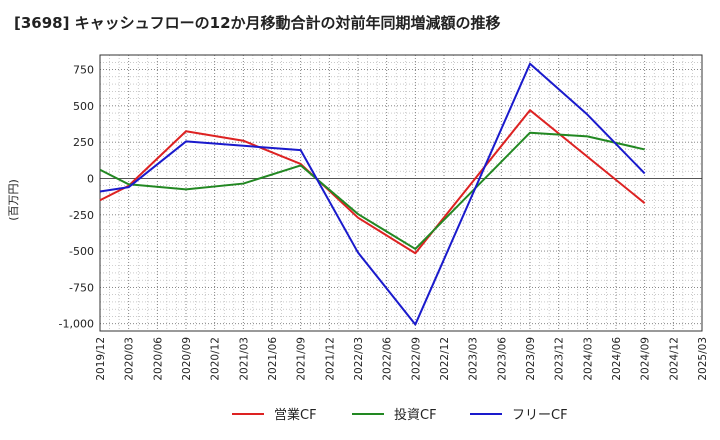 The height and width of the screenshot is (440, 720). What do you see at coordinates (540, 415) in the screenshot?
I see `legend-label: フリーCF` at bounding box center [540, 415].